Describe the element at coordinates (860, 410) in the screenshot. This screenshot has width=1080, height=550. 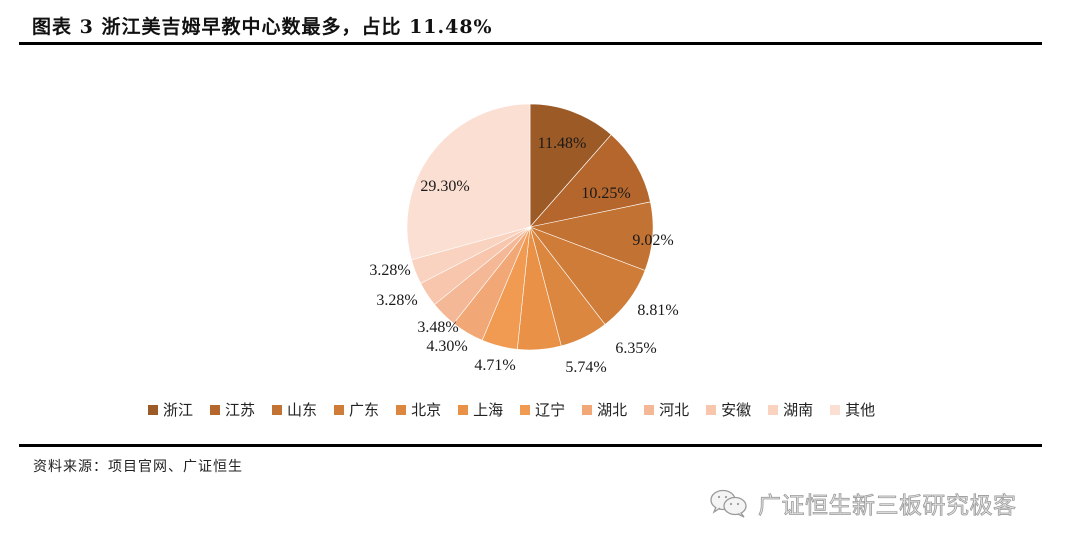
I see `legend-label: 其他` at that location.